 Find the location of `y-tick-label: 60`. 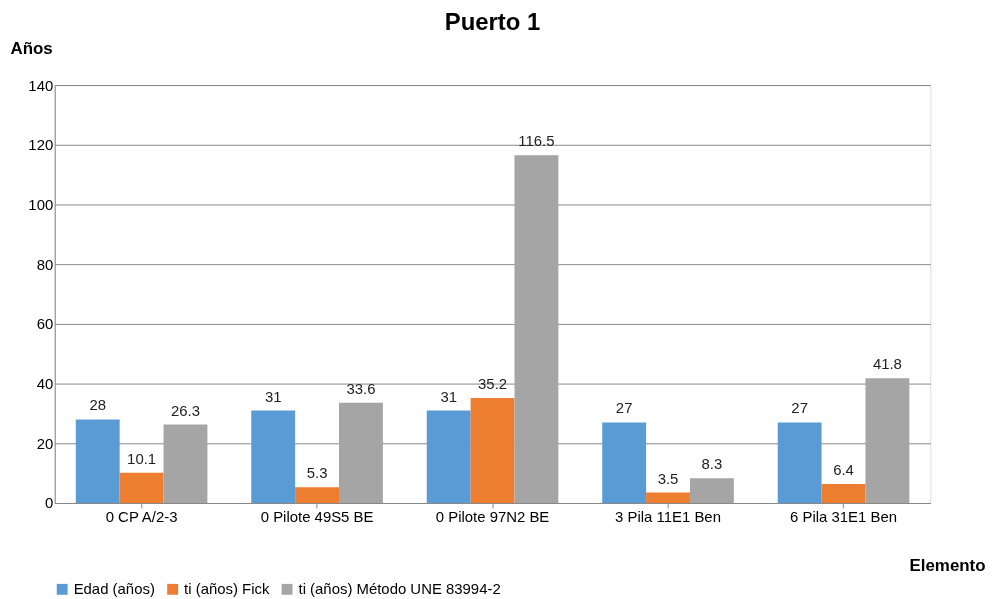

y-tick-label: 60 is located at coordinates (45, 324).